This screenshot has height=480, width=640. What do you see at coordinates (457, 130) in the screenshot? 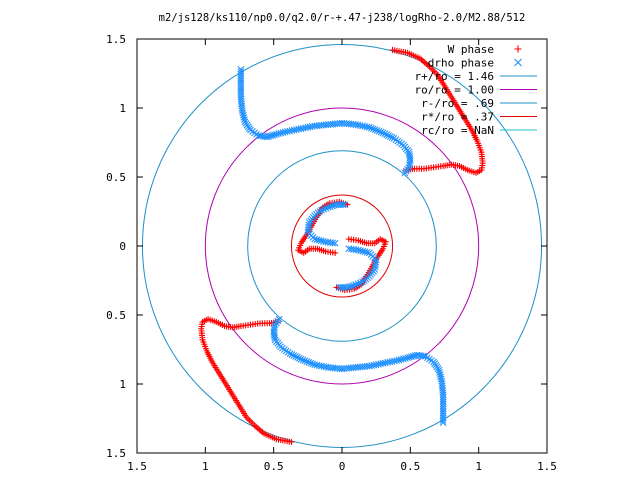
I see `legend-label: rc/ro = NaN` at bounding box center [457, 130].